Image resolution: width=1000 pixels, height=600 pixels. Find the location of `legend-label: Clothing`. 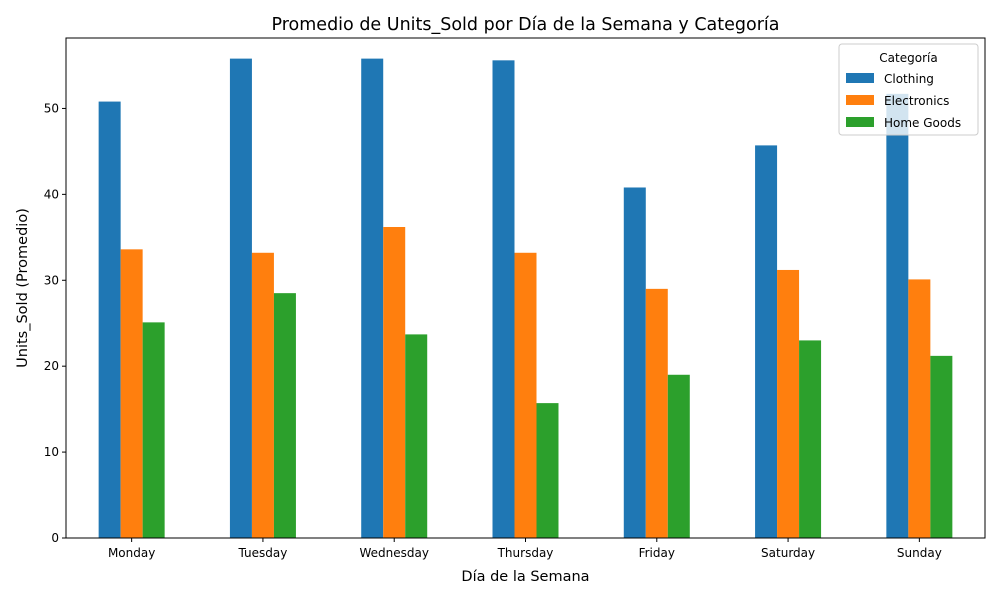

legend-label: Clothing is located at coordinates (909, 79).